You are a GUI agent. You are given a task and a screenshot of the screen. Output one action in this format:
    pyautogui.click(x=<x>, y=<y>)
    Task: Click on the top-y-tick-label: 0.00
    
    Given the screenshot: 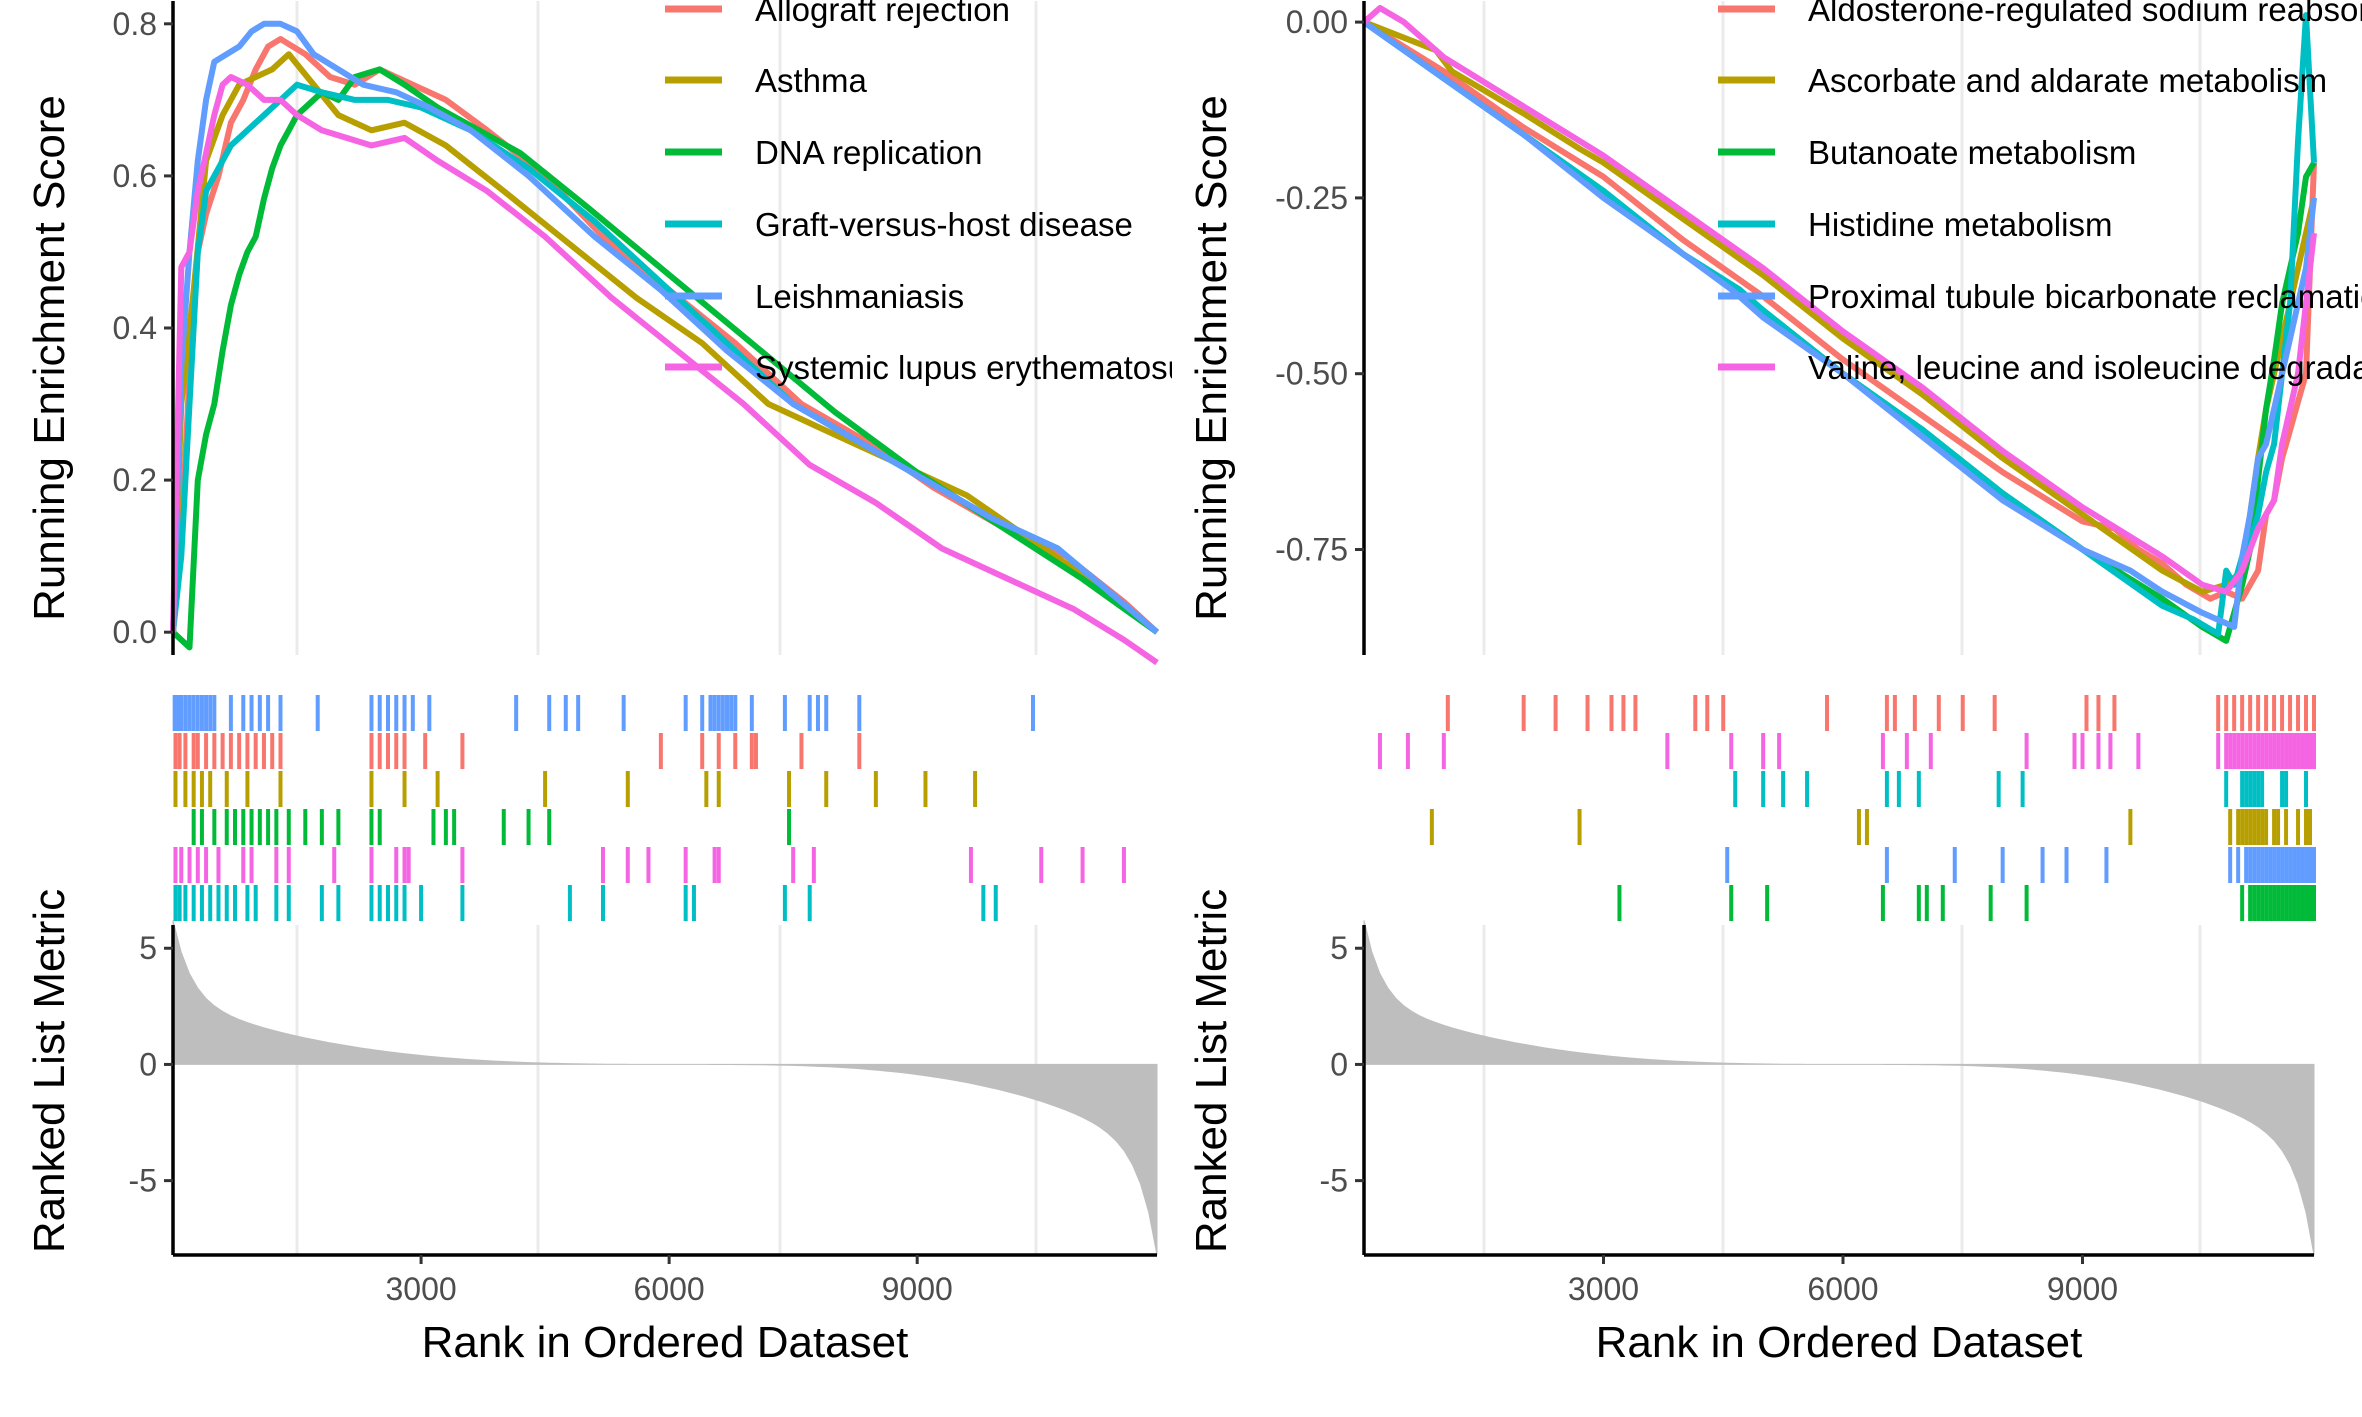 What is the action you would take?
    pyautogui.click(x=1317, y=22)
    